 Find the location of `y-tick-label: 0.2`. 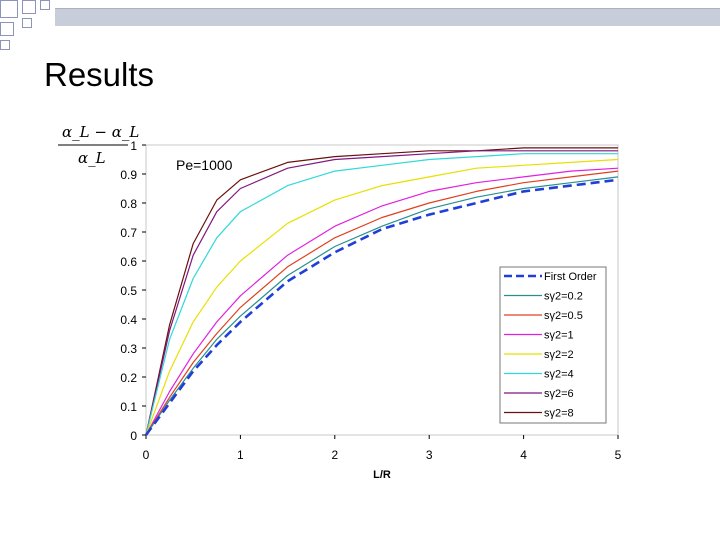

y-tick-label: 0.2 is located at coordinates (128, 378).